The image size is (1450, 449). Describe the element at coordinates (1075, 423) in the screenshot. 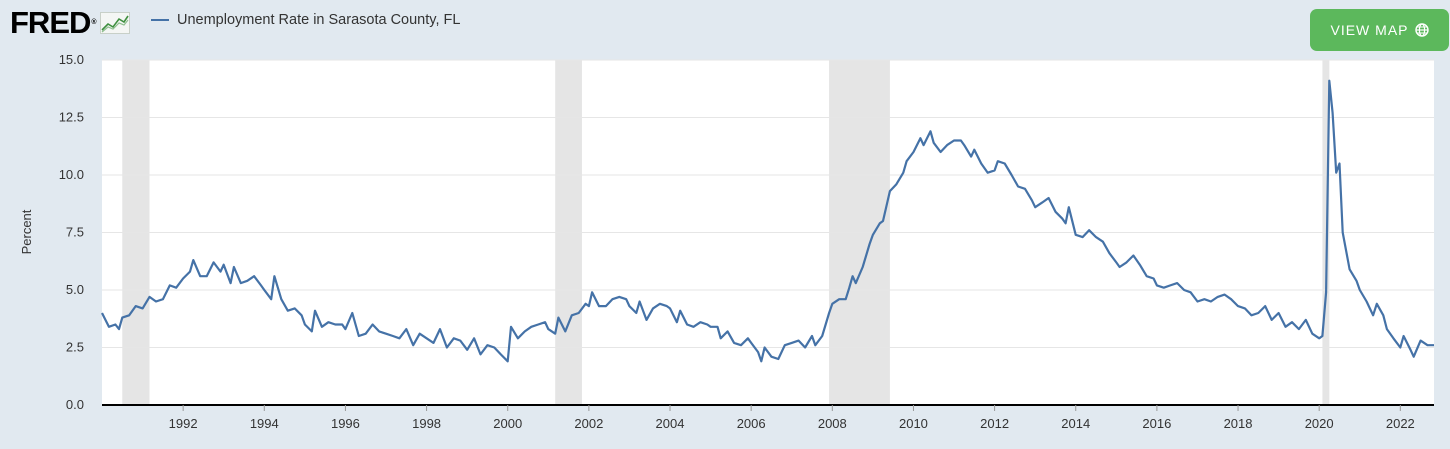

I see `x-tick-label: 2014` at that location.